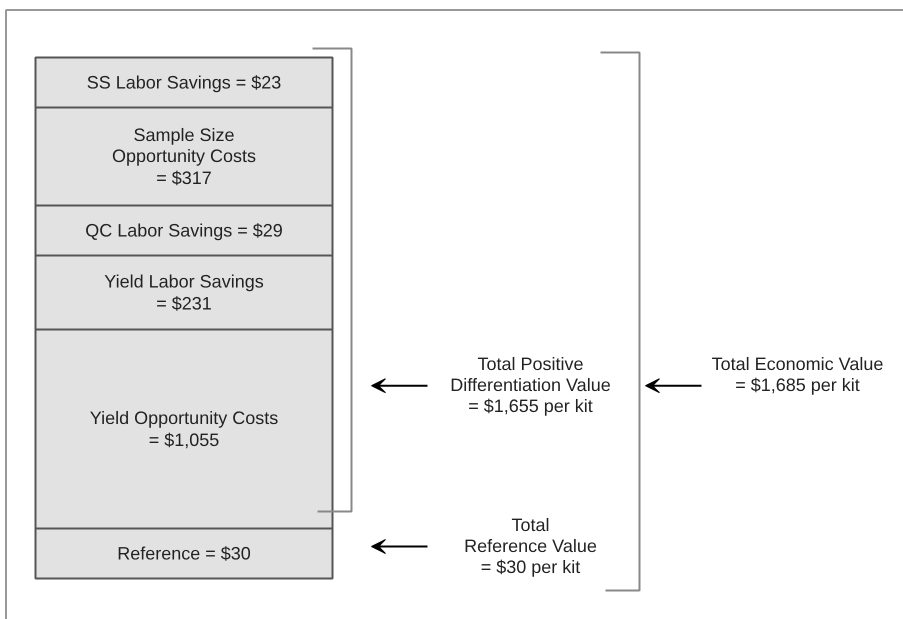 This screenshot has height=619, width=903. What do you see at coordinates (184, 303) in the screenshot?
I see `data-label: = $231` at bounding box center [184, 303].